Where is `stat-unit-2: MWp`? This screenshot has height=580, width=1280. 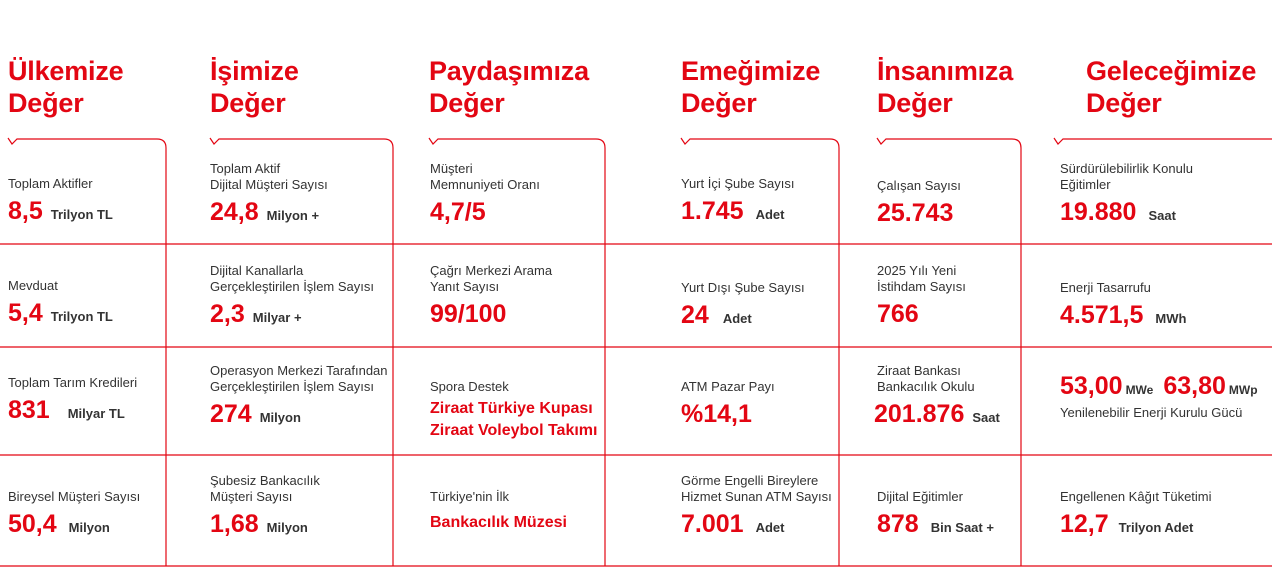
stat-unit-2: MWp is located at coordinates (1243, 390).